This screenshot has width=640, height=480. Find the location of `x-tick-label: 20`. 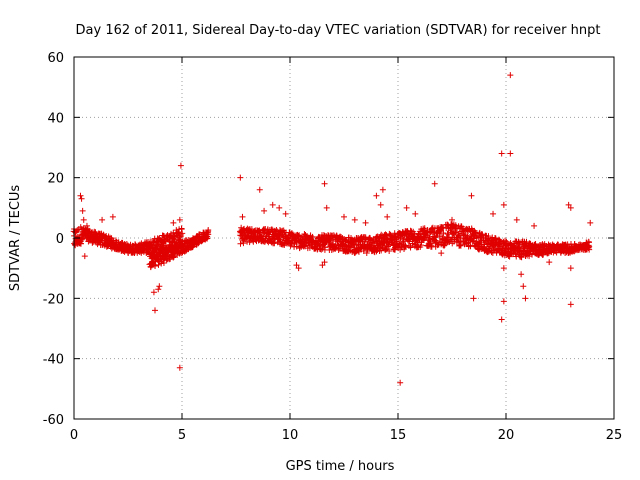

x-tick-label: 20 is located at coordinates (506, 435).